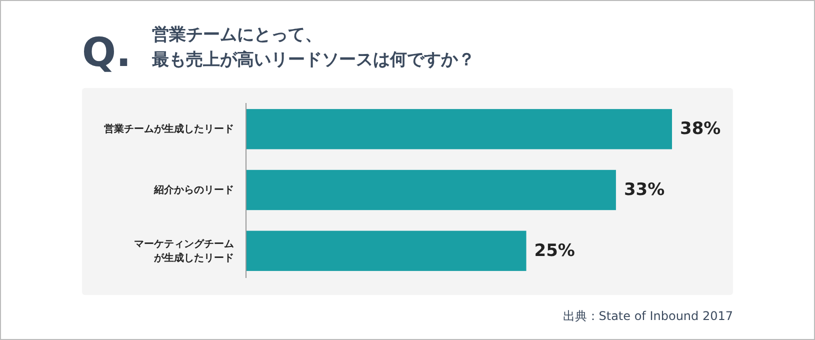  I want to click on data-label: 33%, so click(644, 190).